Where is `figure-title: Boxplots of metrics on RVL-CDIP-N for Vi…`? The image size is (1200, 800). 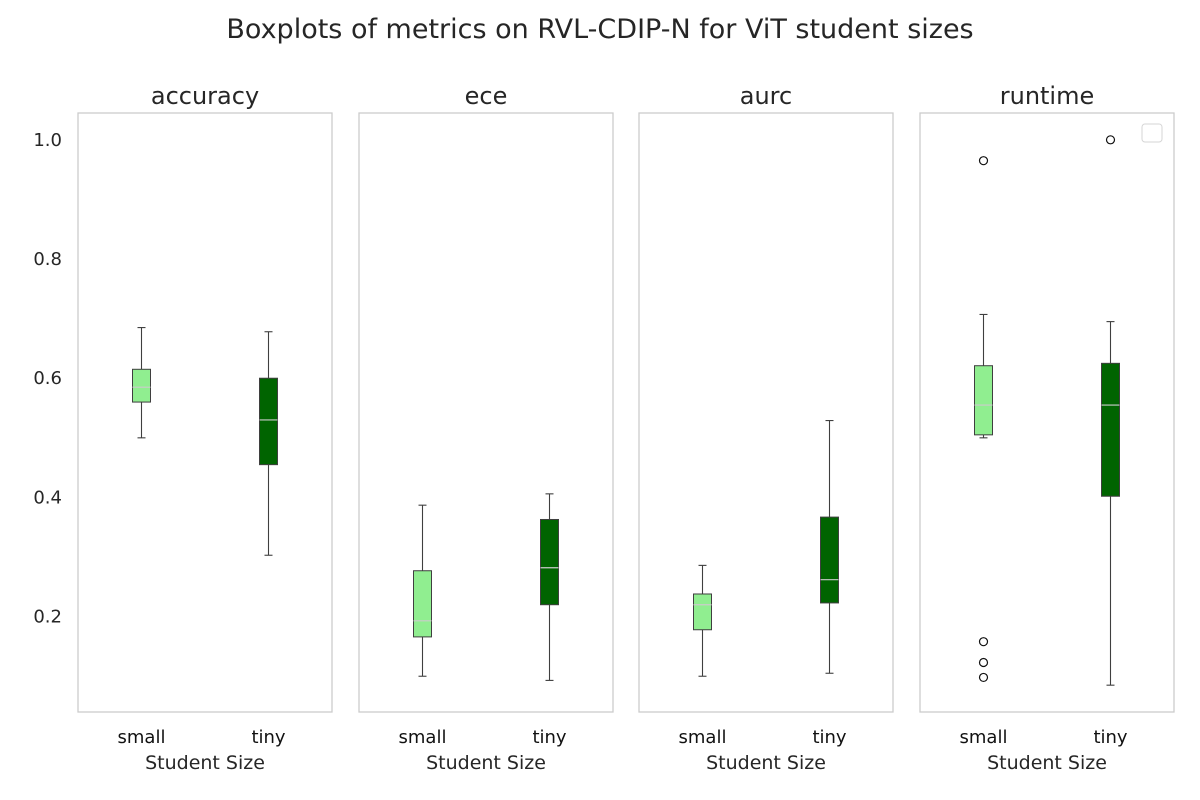
figure-title: Boxplots of metrics on RVL-CDIP-N for Vi… is located at coordinates (599, 29).